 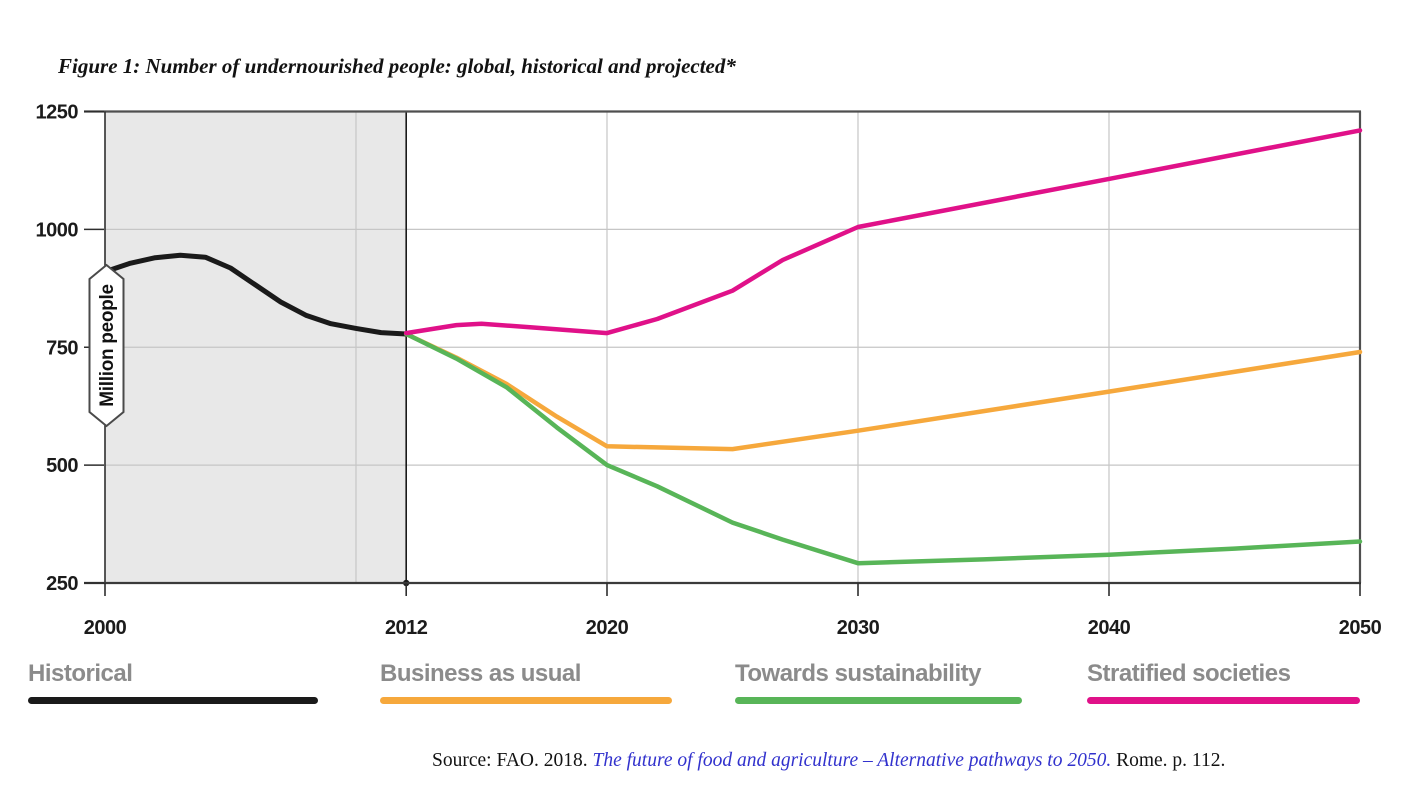 I want to click on x-tick-label: 2040, so click(x=1109, y=628).